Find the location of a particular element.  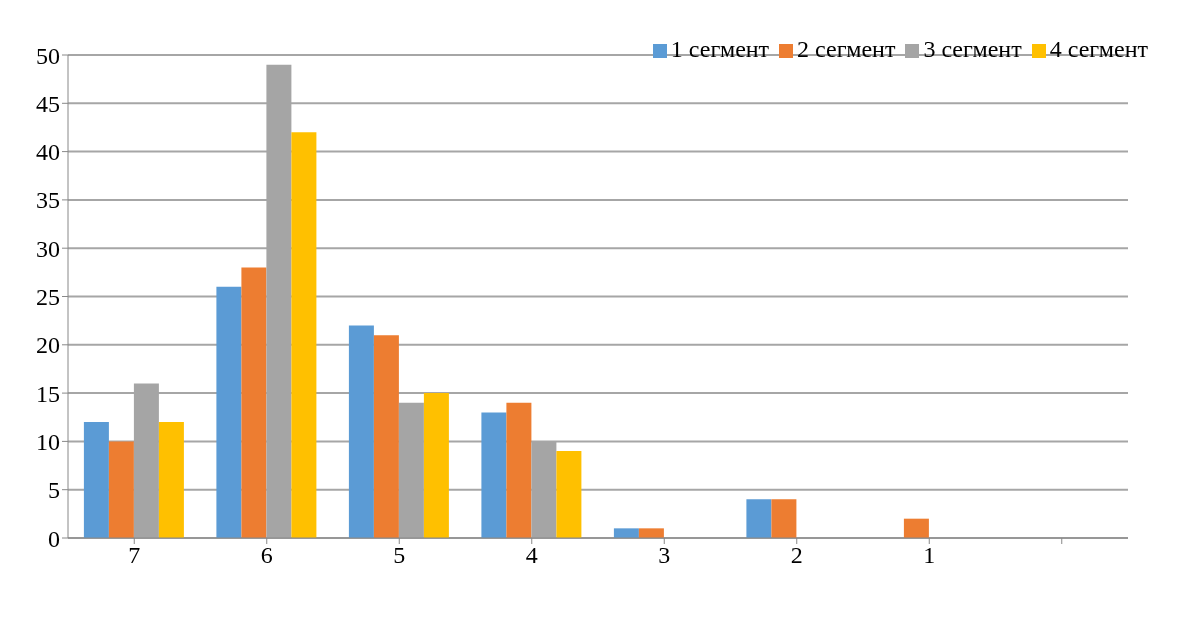

x-tick-label: 6 is located at coordinates (266, 555).